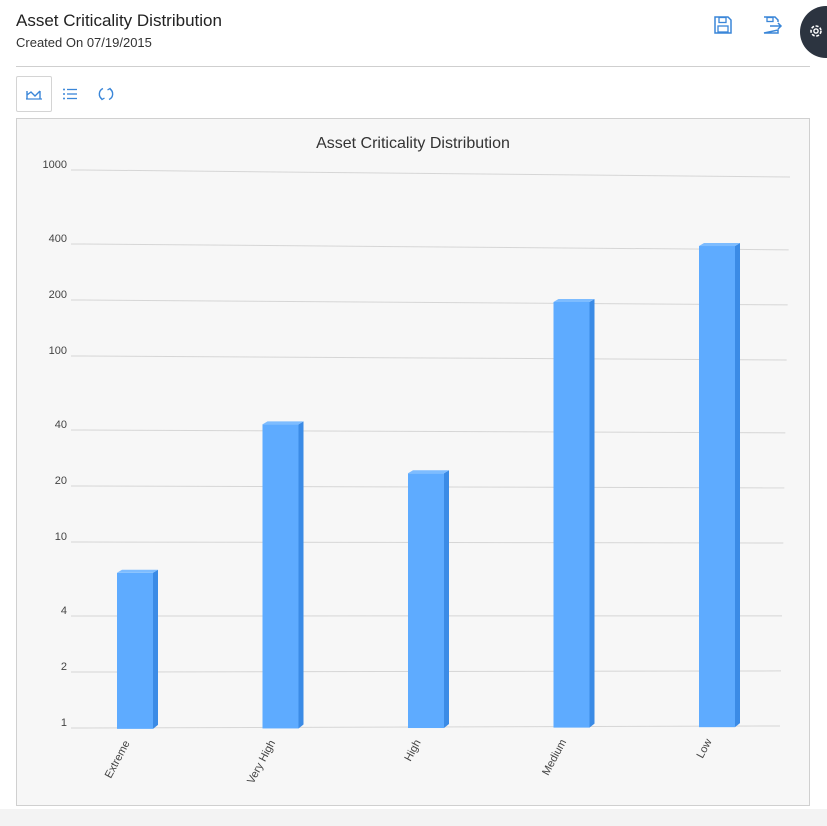 The height and width of the screenshot is (826, 827). Describe the element at coordinates (119, 20) in the screenshot. I see `page-title: Asset Criticality Distribution` at that location.